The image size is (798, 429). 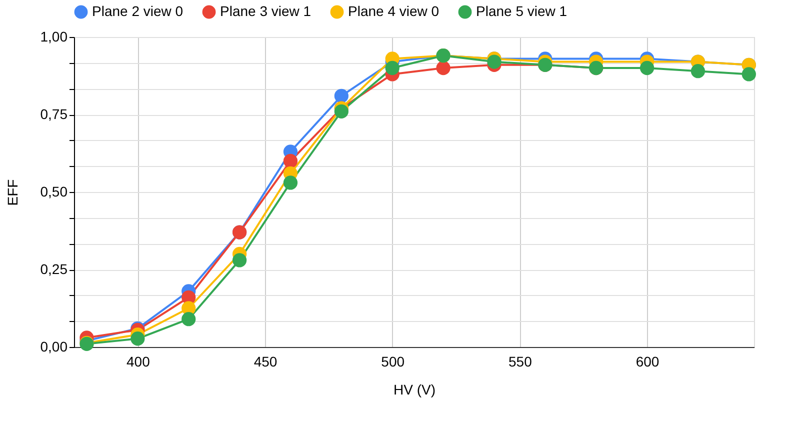 What do you see at coordinates (394, 11) in the screenshot?
I see `legend-label: Plane 4 view 0` at bounding box center [394, 11].